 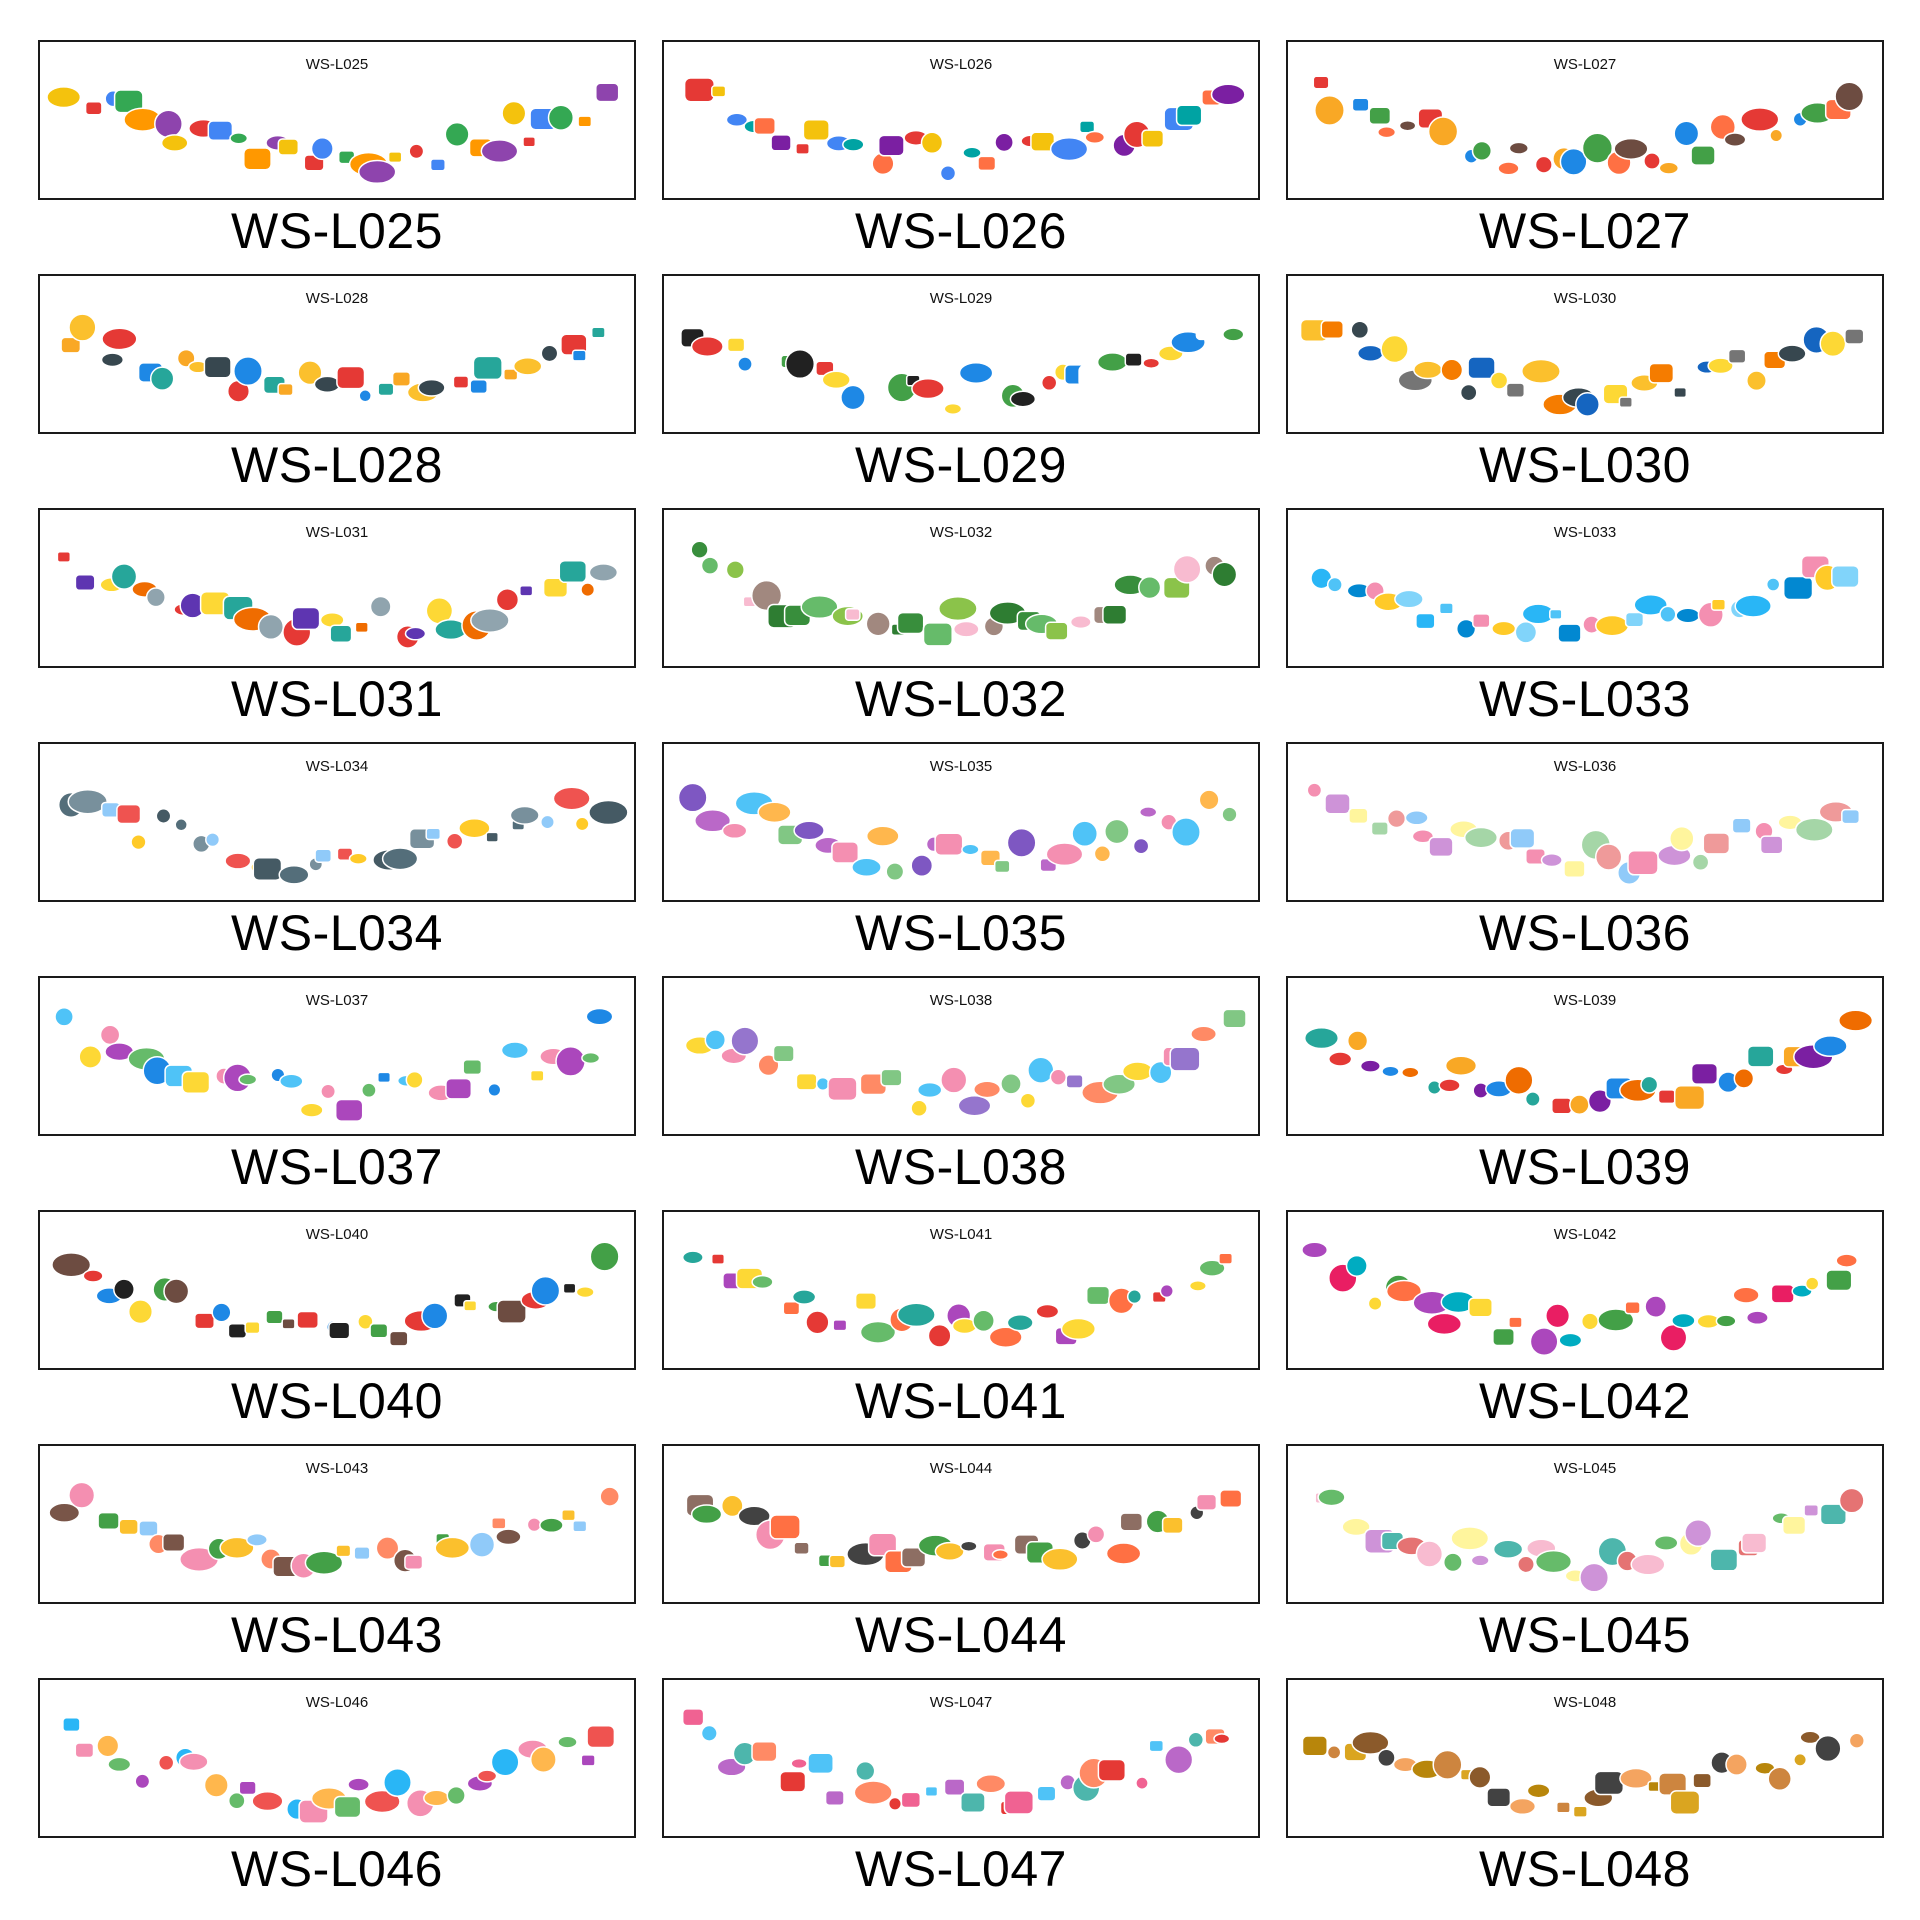 I want to click on design-cell: WS-L039 WS-L039, so click(x=1585, y=1093).